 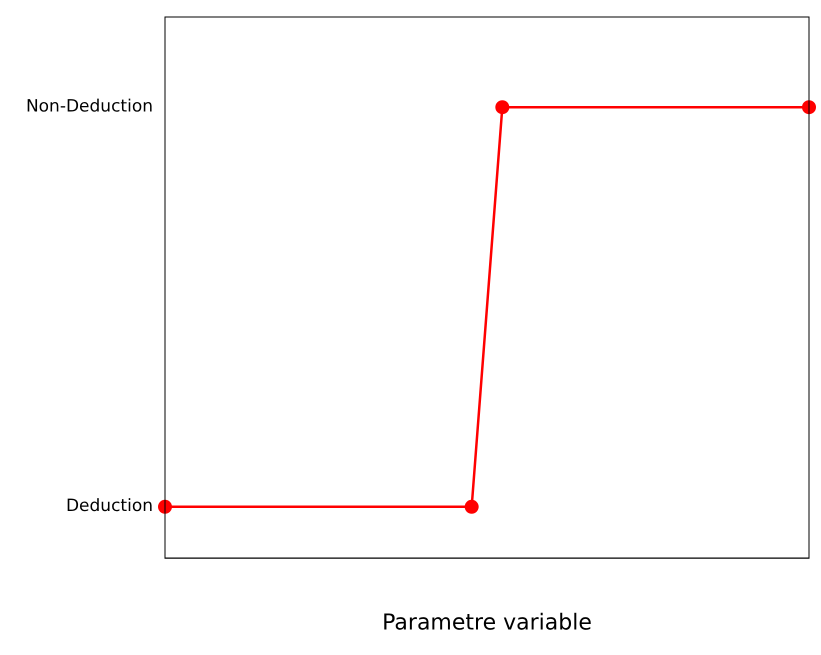 I want to click on x-axis-title: Parametre variable, so click(x=487, y=623).